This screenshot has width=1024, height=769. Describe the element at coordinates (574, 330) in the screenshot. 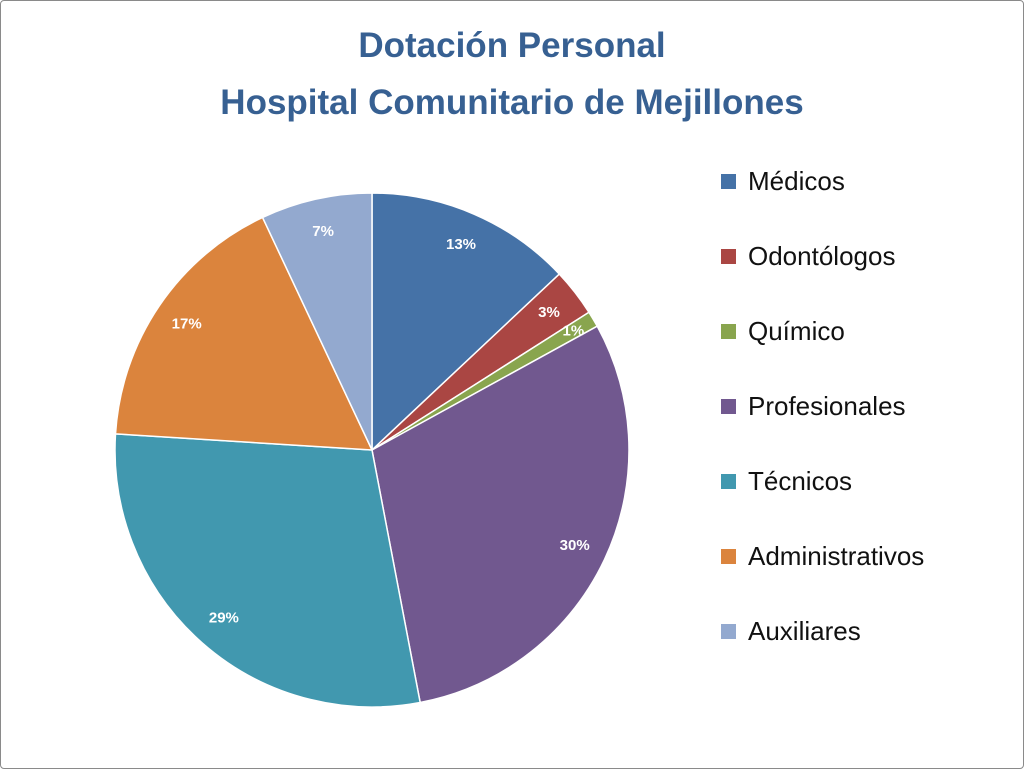

I see `data-label-quimico: 1%` at that location.